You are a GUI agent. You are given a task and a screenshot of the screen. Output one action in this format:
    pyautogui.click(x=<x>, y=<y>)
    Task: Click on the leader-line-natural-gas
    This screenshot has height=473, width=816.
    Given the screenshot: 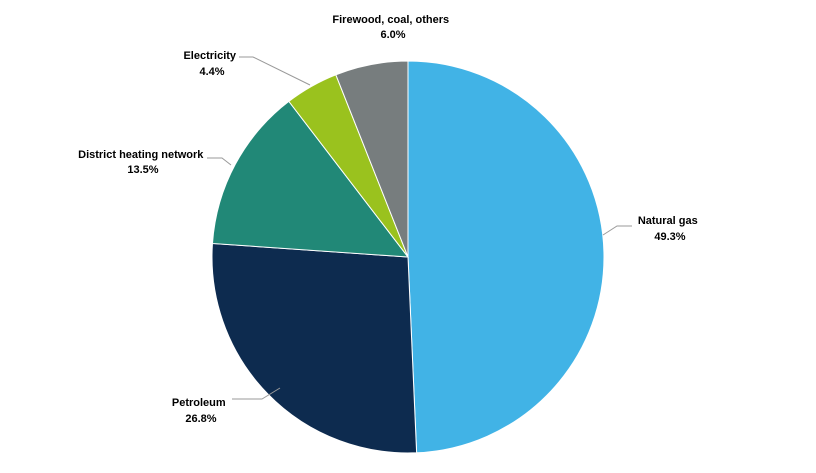 What is the action you would take?
    pyautogui.click(x=617, y=230)
    